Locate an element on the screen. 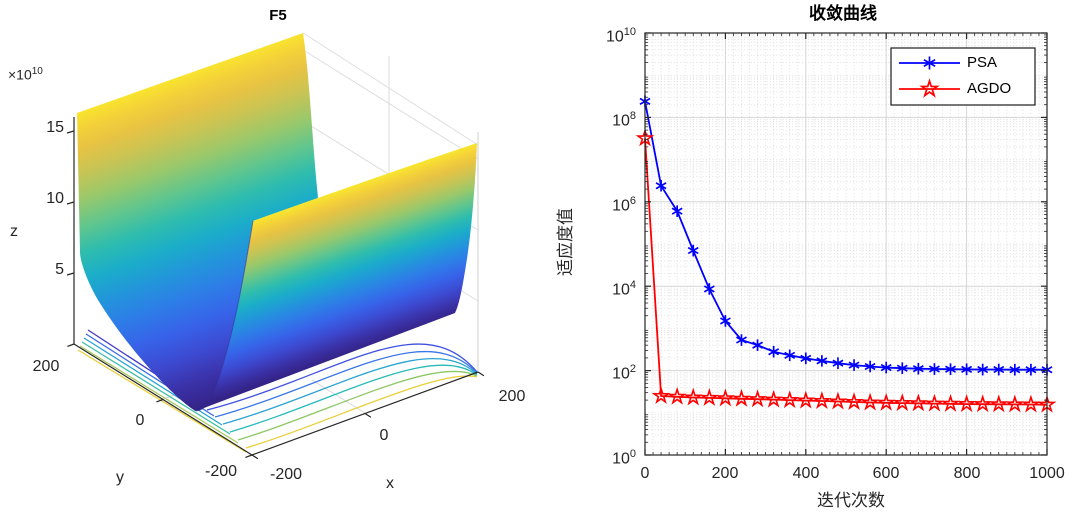 Image resolution: width=1080 pixels, height=518 pixels. contour-lines-right is located at coordinates (342, 396).